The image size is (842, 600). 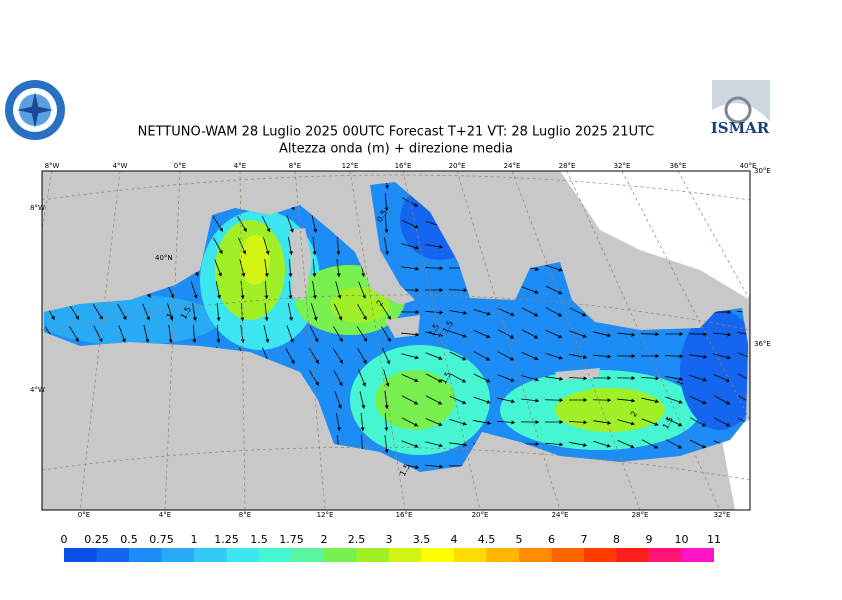 What do you see at coordinates (740, 128) in the screenshot?
I see `logo-text: ISMAR` at bounding box center [740, 128].